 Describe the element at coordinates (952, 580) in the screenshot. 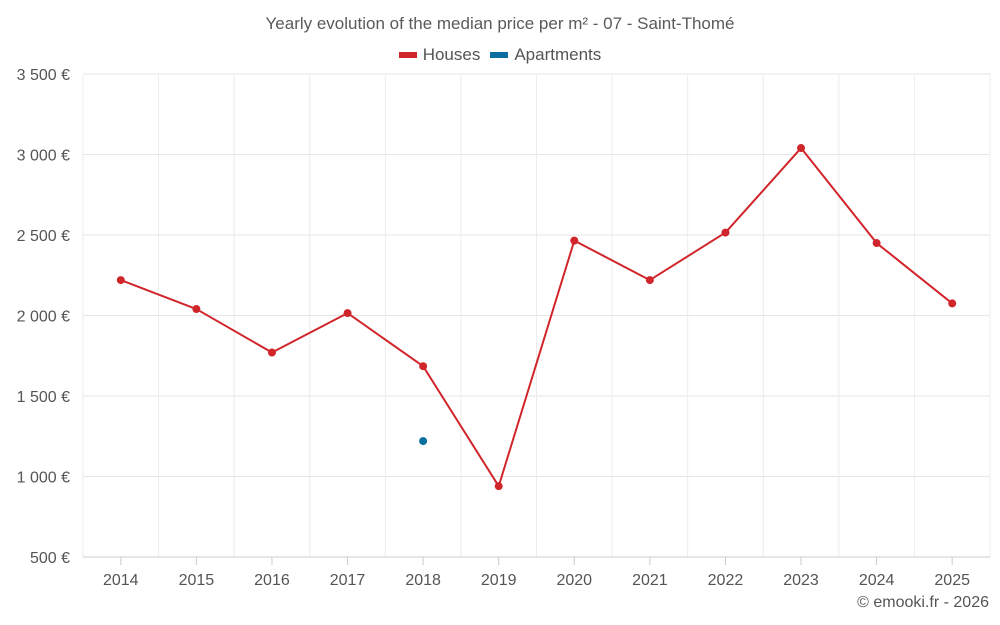

I see `x-tick-label: 2025` at that location.